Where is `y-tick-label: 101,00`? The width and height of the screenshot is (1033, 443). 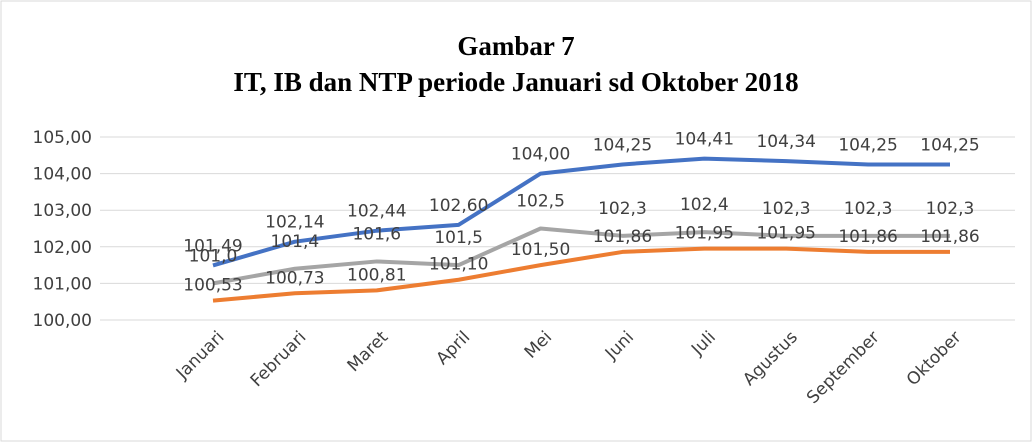
y-tick-label: 101,00 is located at coordinates (62, 284).